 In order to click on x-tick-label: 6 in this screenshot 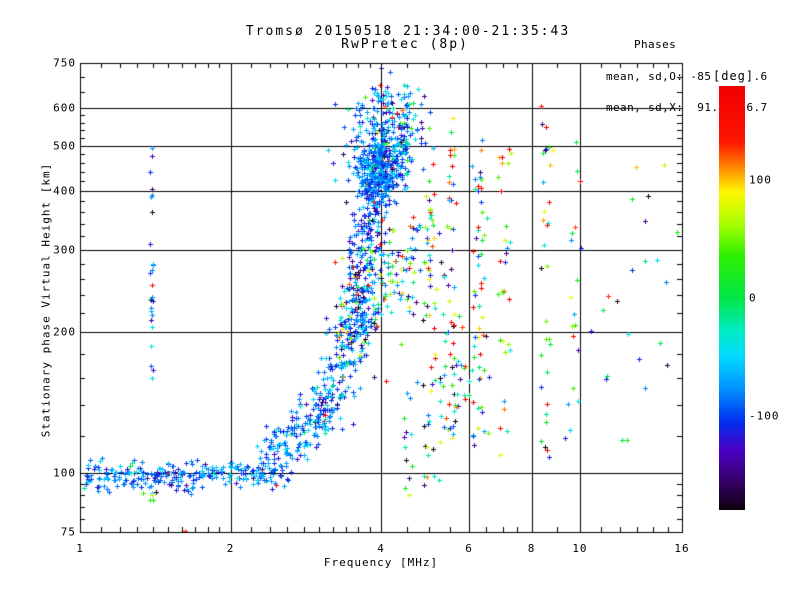, I will do `click(469, 548)`.